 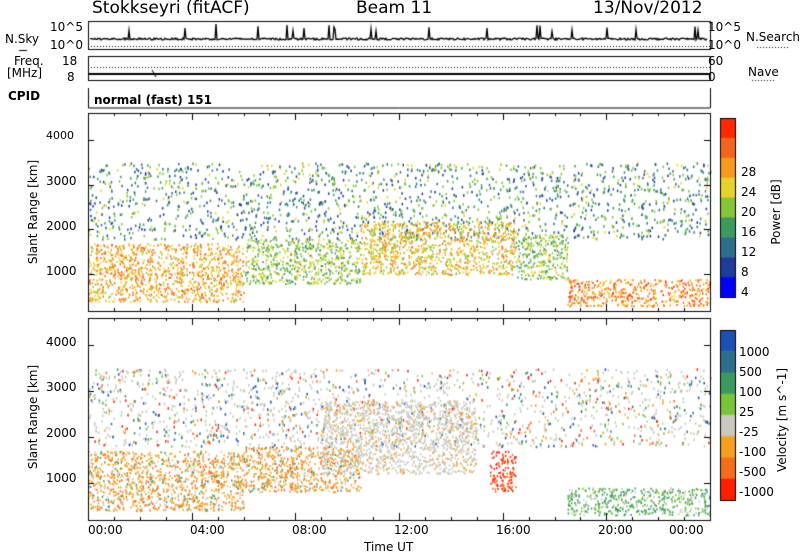 What do you see at coordinates (171, 9) in the screenshot?
I see `station-title: Stokkseyri (fitACF)` at bounding box center [171, 9].